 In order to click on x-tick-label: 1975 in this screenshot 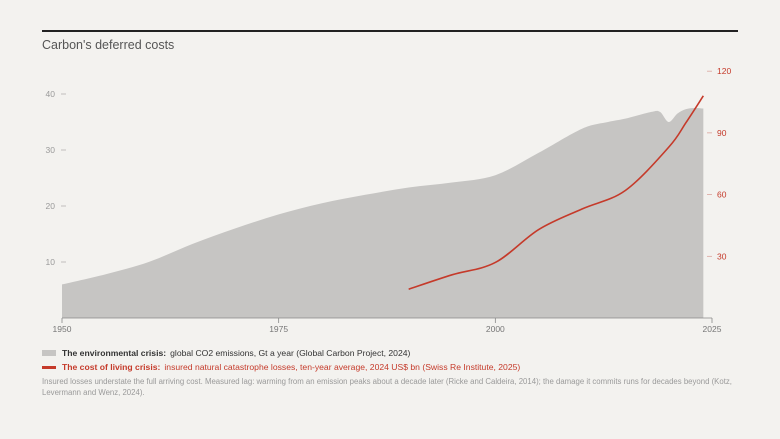, I will do `click(278, 329)`.